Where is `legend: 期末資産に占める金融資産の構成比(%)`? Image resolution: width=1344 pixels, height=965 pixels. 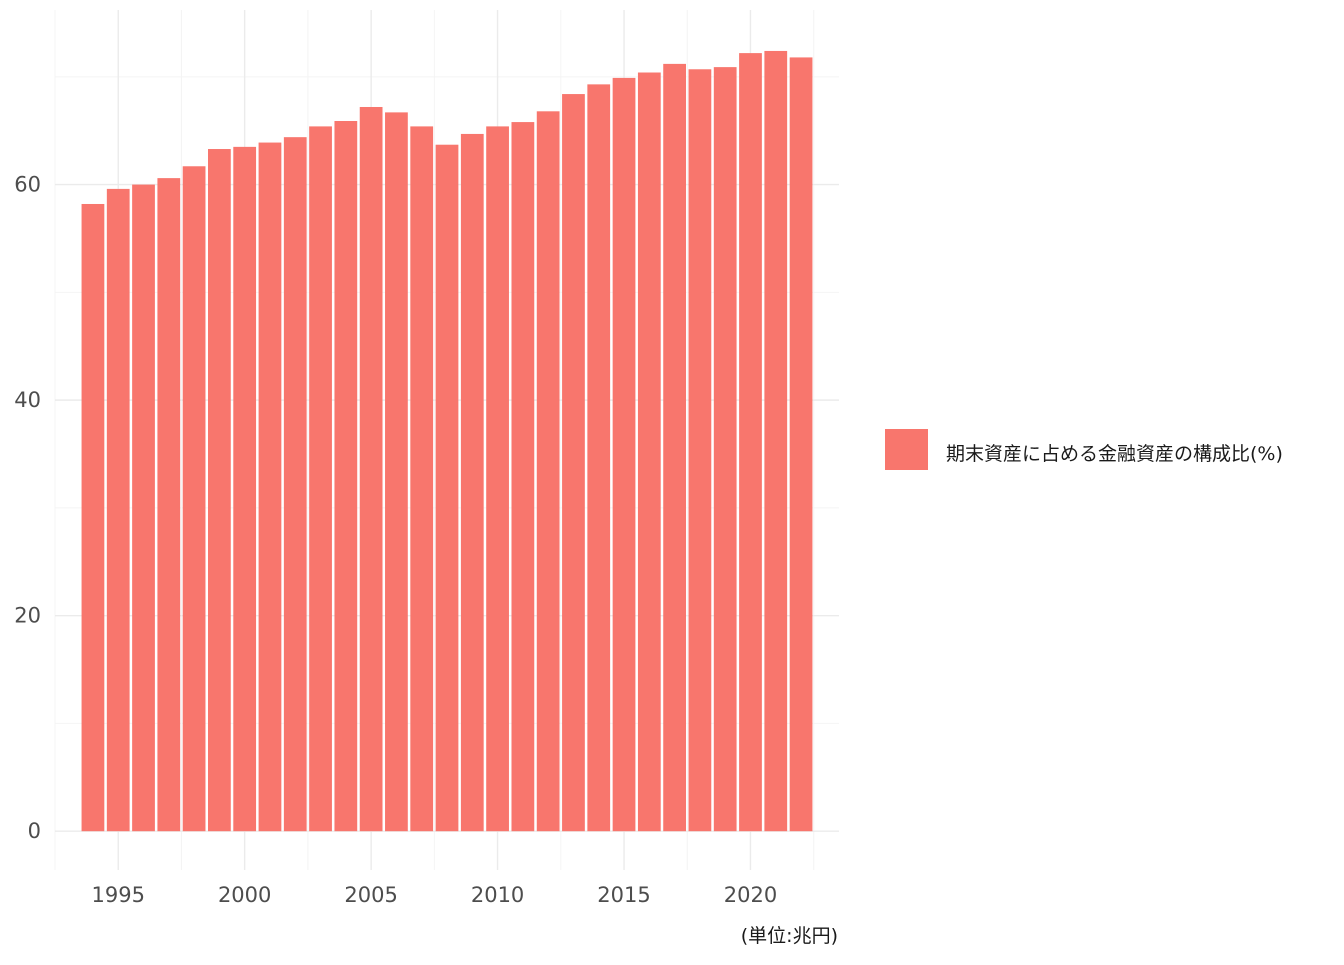 legend: 期末資産に占める金融資産の構成比(%) is located at coordinates (1084, 449).